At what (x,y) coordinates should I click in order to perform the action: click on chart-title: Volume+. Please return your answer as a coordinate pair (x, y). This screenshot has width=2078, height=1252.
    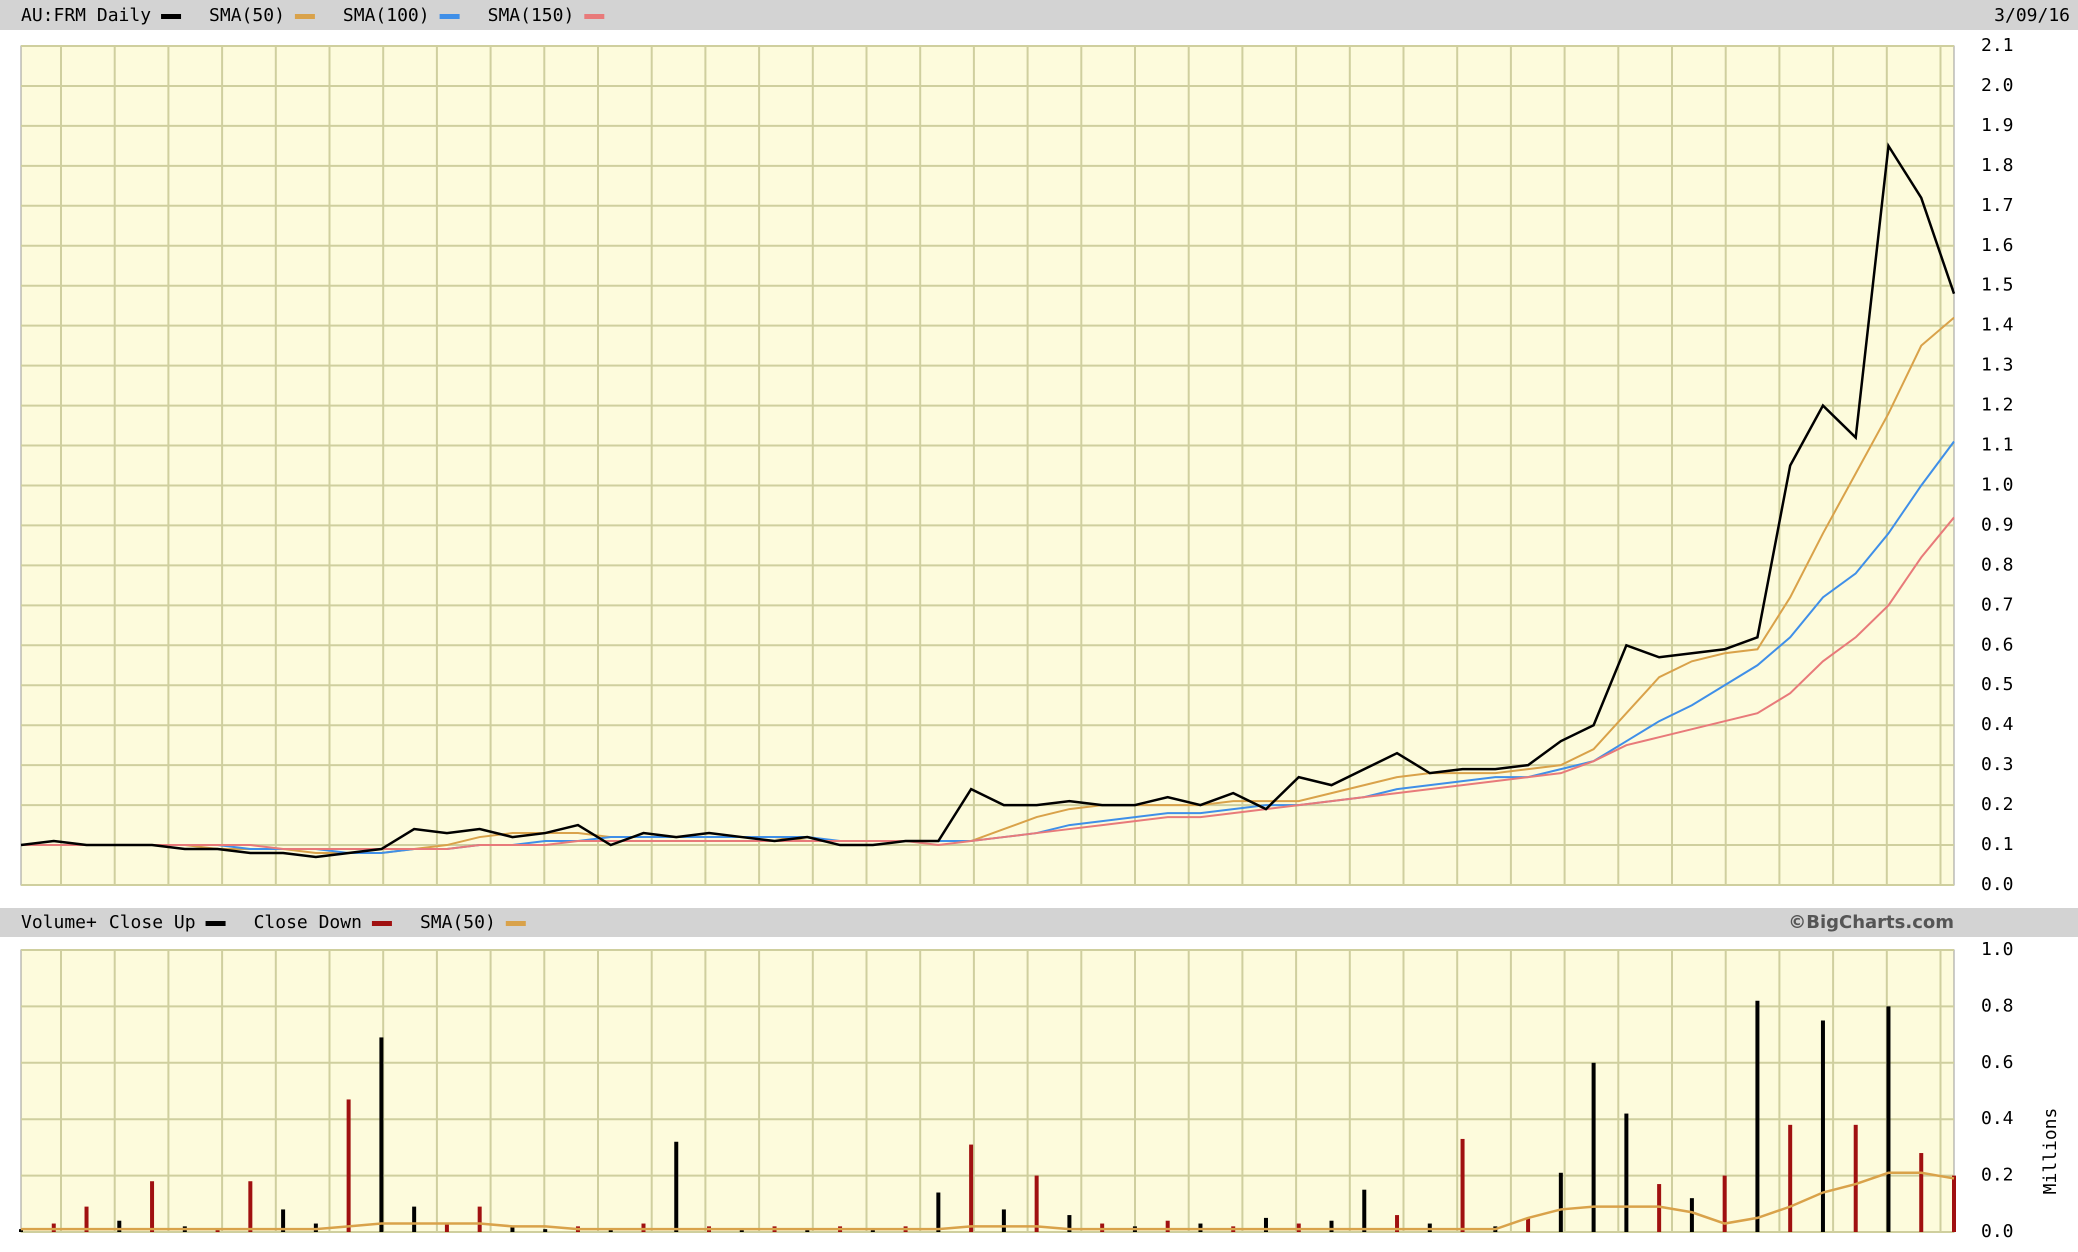
    Looking at the image, I should click on (59, 922).